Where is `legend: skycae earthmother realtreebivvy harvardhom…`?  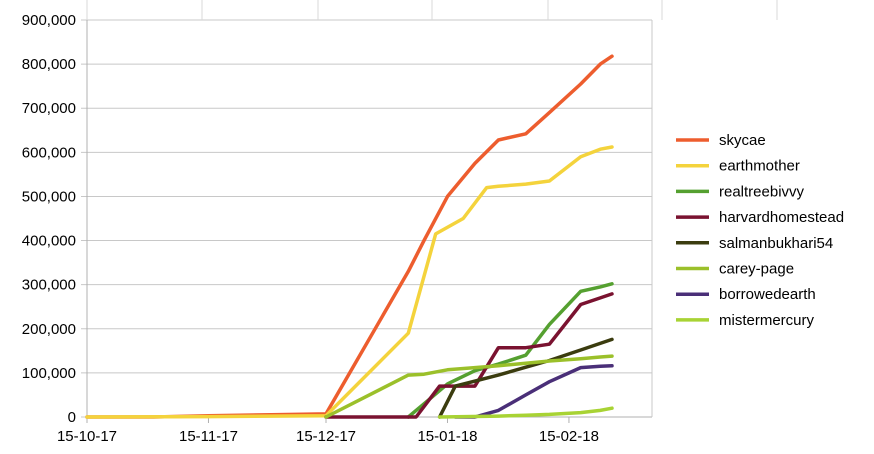
legend: skycae earthmother realtreebivvy harvardhom… is located at coordinates (760, 230).